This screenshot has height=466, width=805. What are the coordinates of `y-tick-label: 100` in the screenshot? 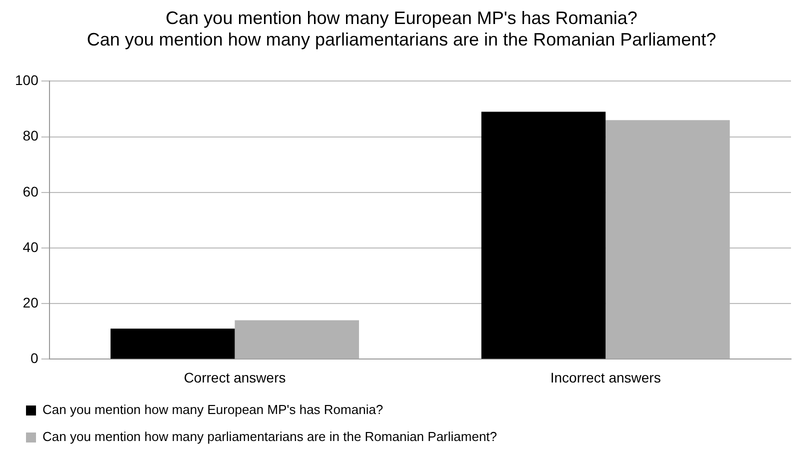 It's located at (27, 80).